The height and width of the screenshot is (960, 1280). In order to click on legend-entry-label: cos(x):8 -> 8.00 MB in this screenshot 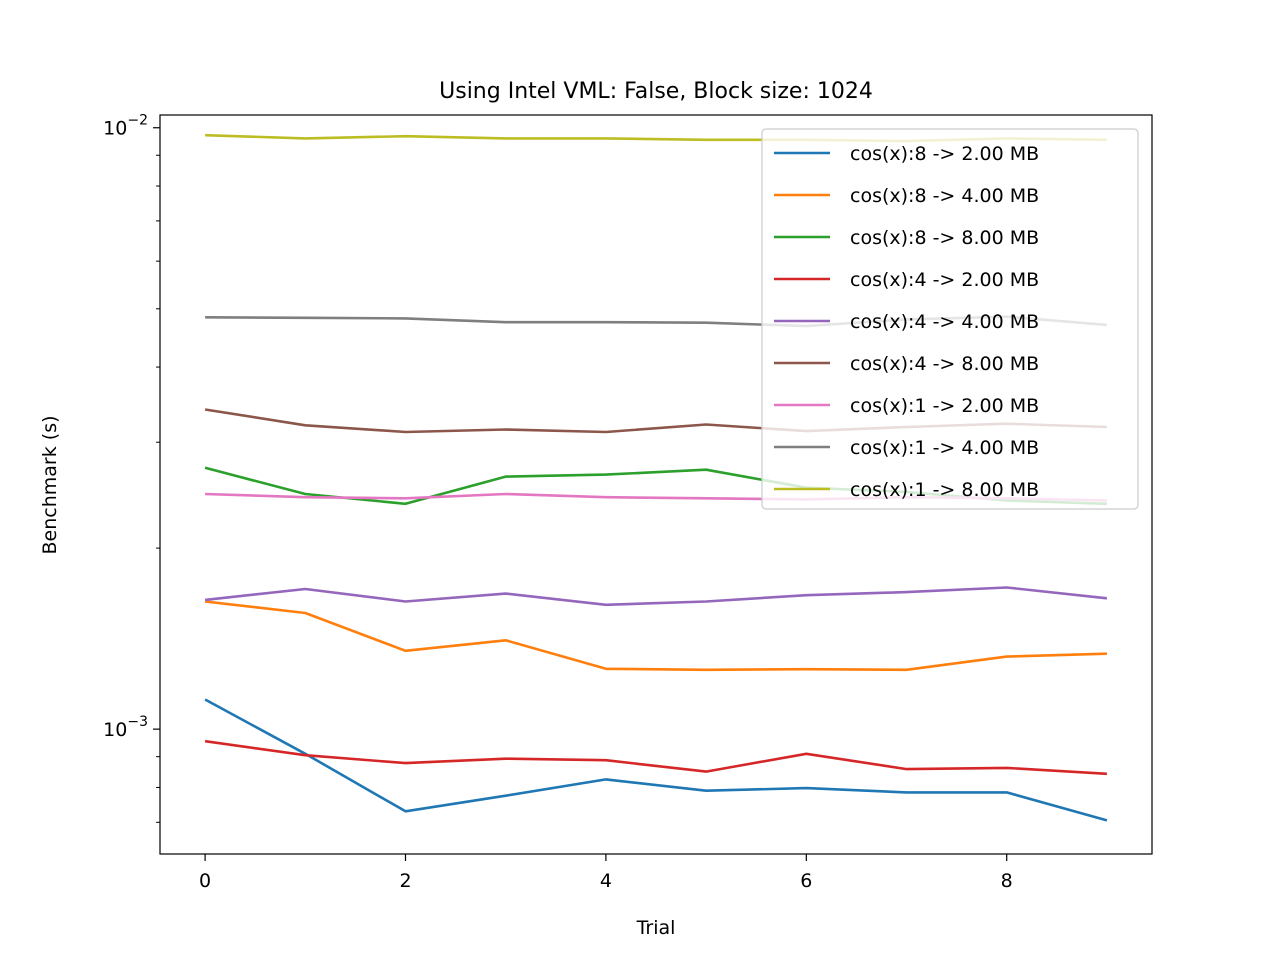, I will do `click(944, 238)`.